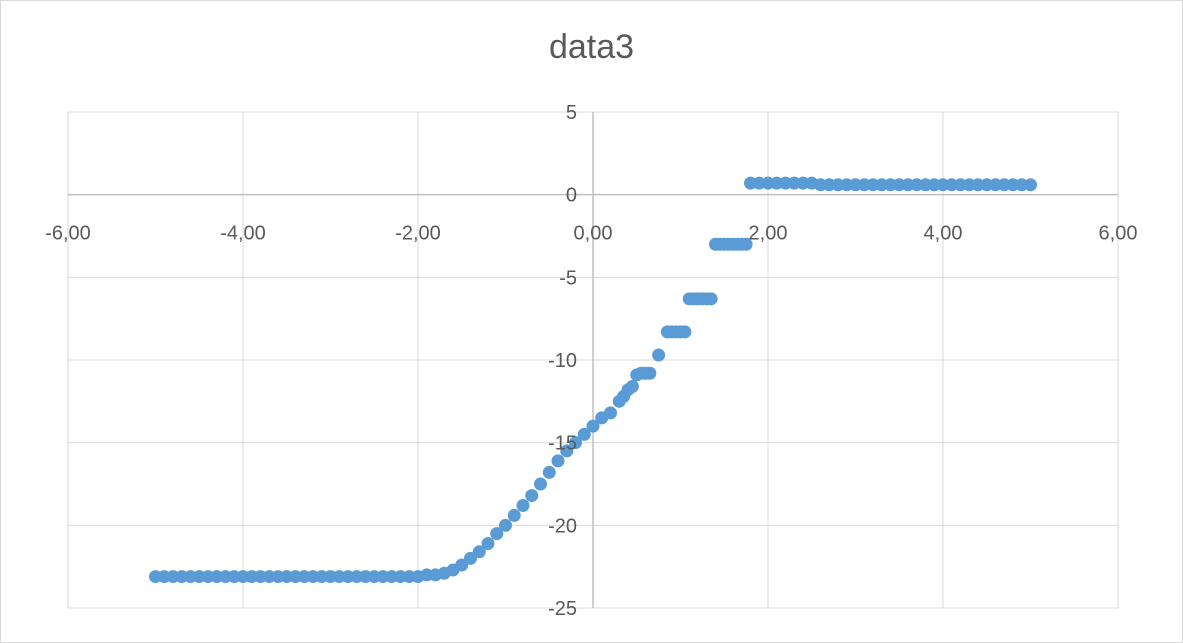 The width and height of the screenshot is (1183, 643). What do you see at coordinates (243, 234) in the screenshot?
I see `x-tick-label: -4,00` at bounding box center [243, 234].